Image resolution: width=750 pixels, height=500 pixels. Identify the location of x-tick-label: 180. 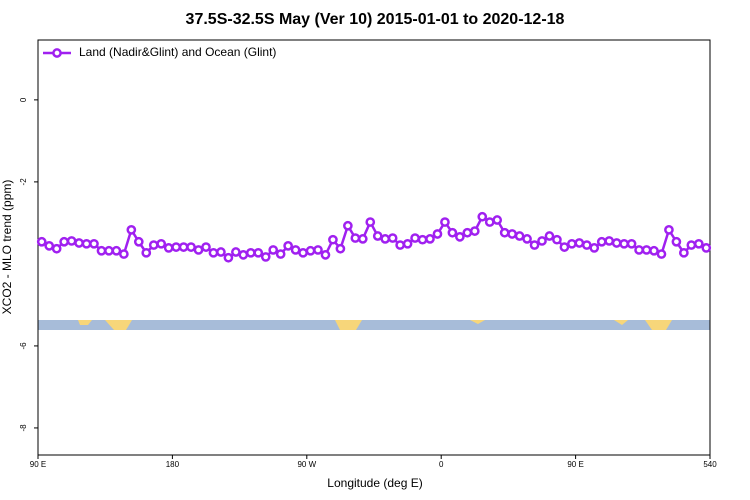
(173, 464).